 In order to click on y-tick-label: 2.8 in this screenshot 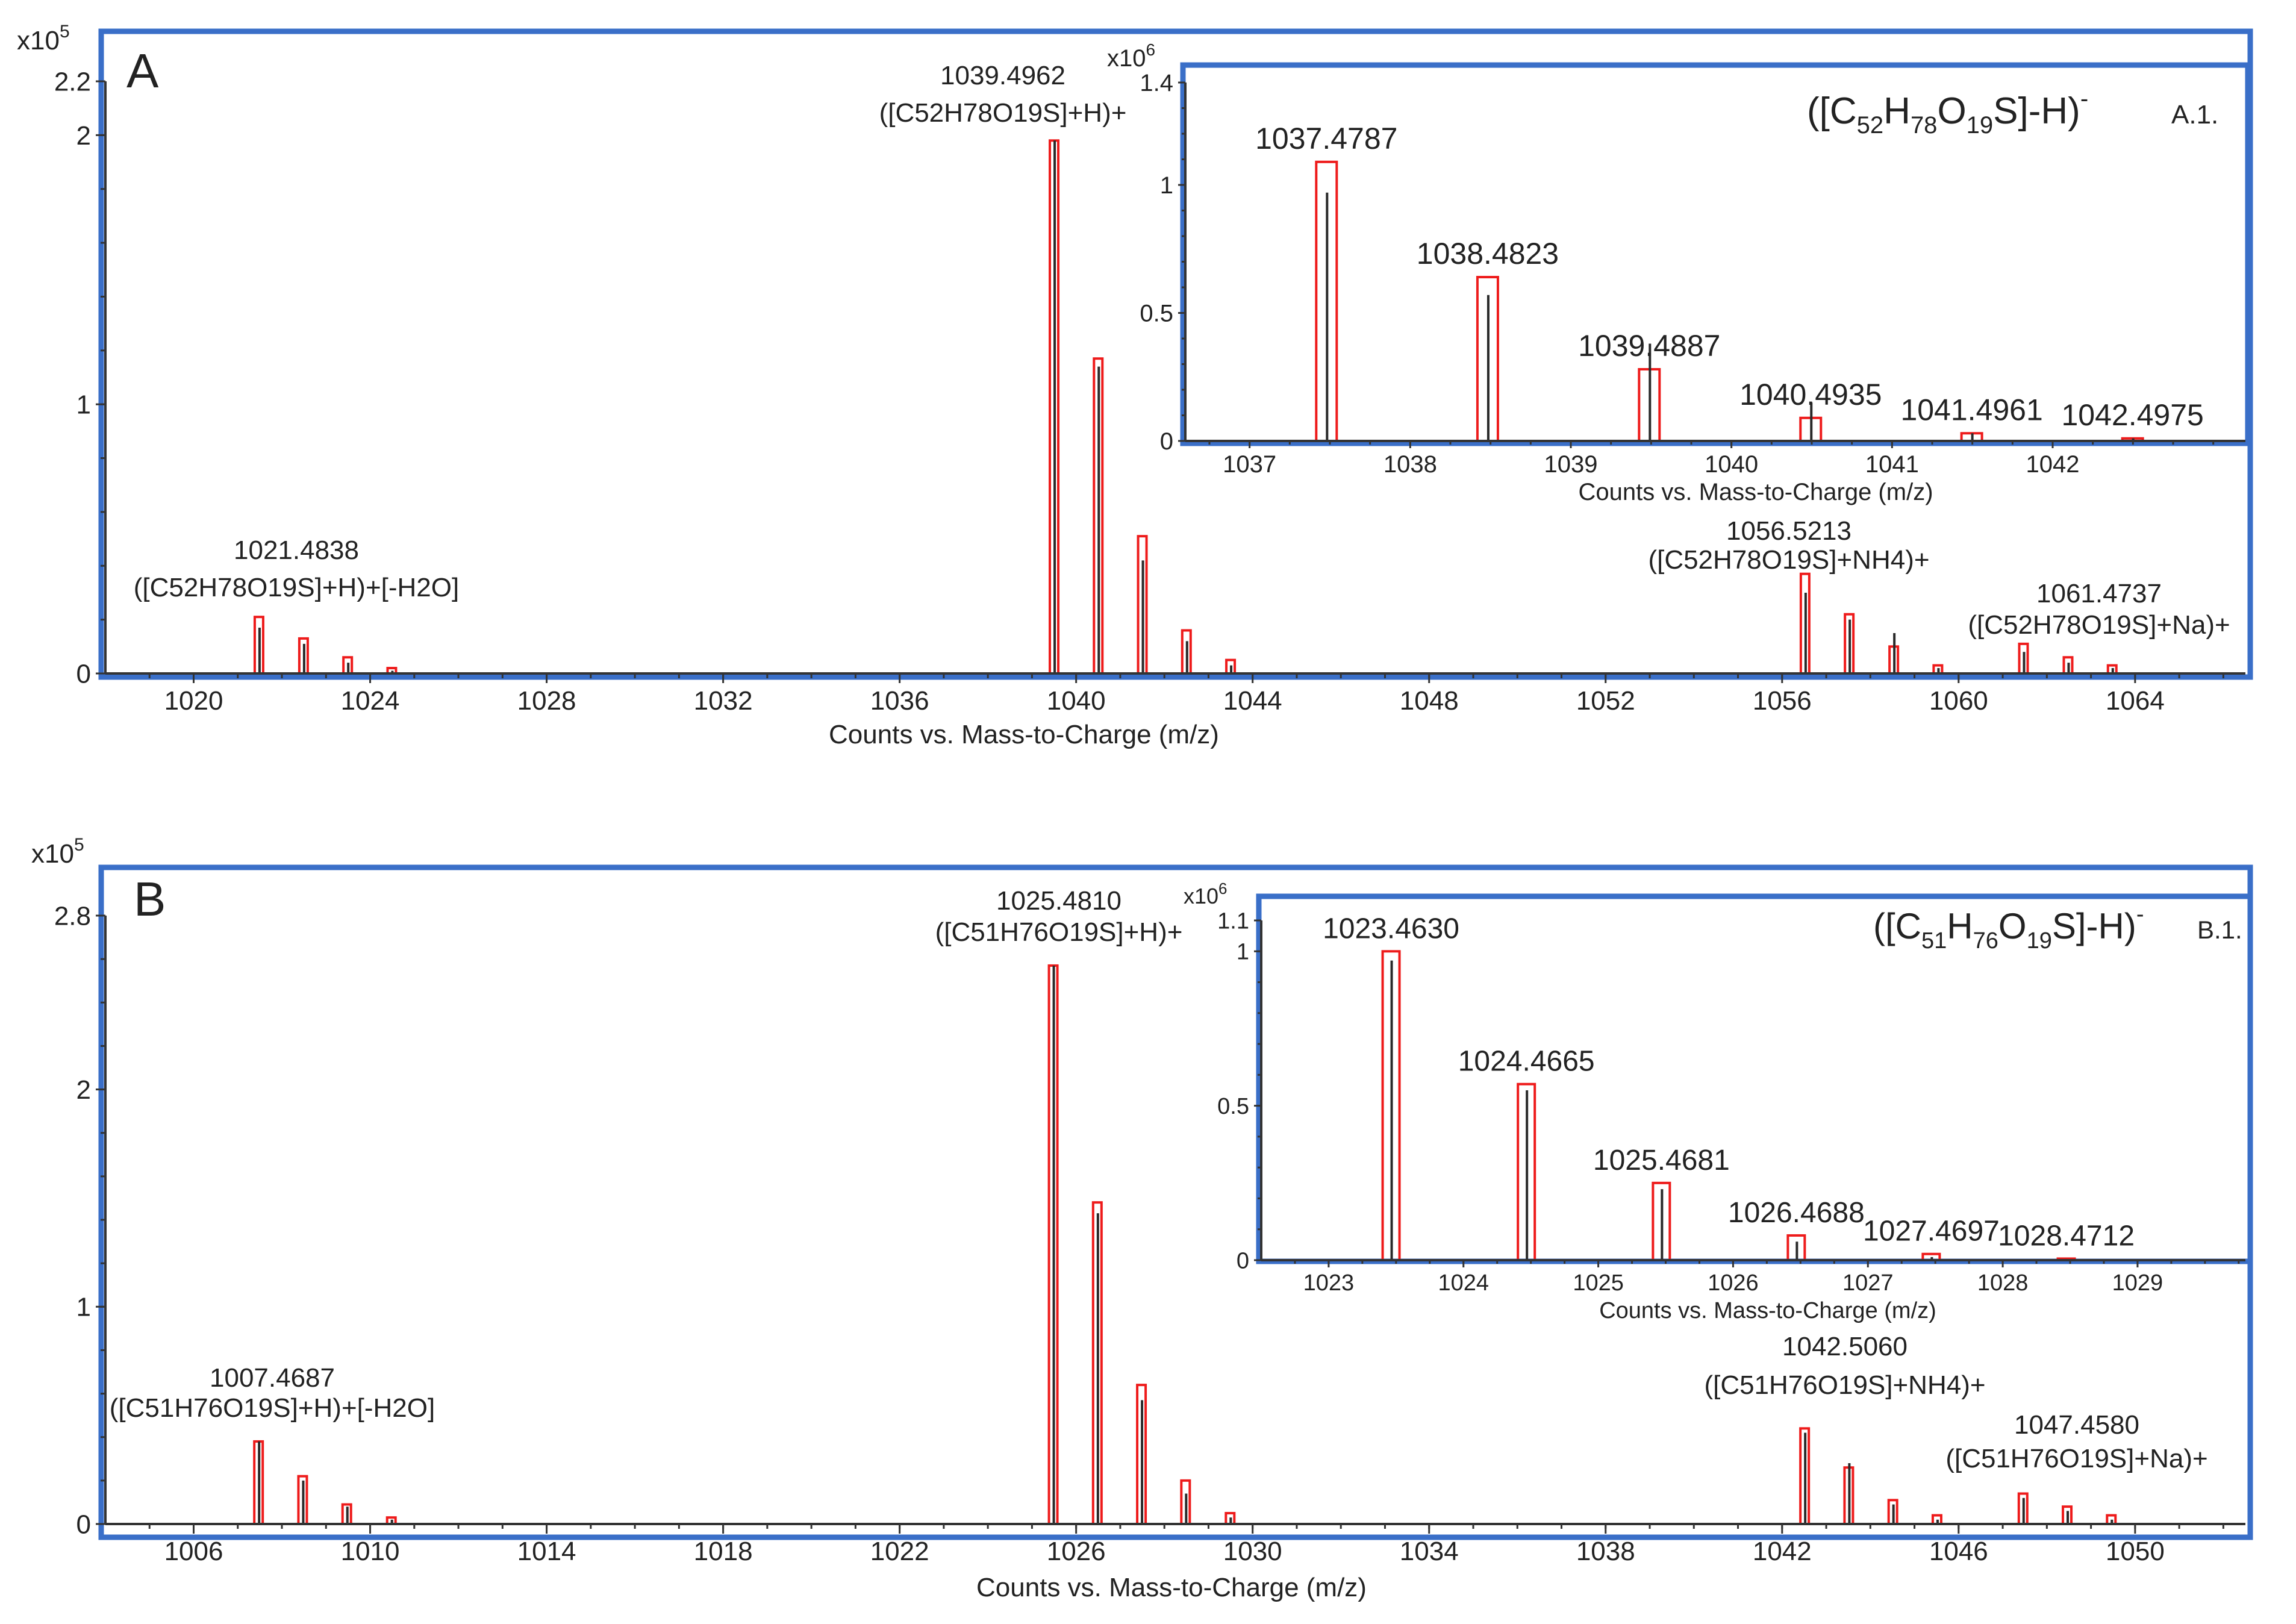, I will do `click(72, 916)`.